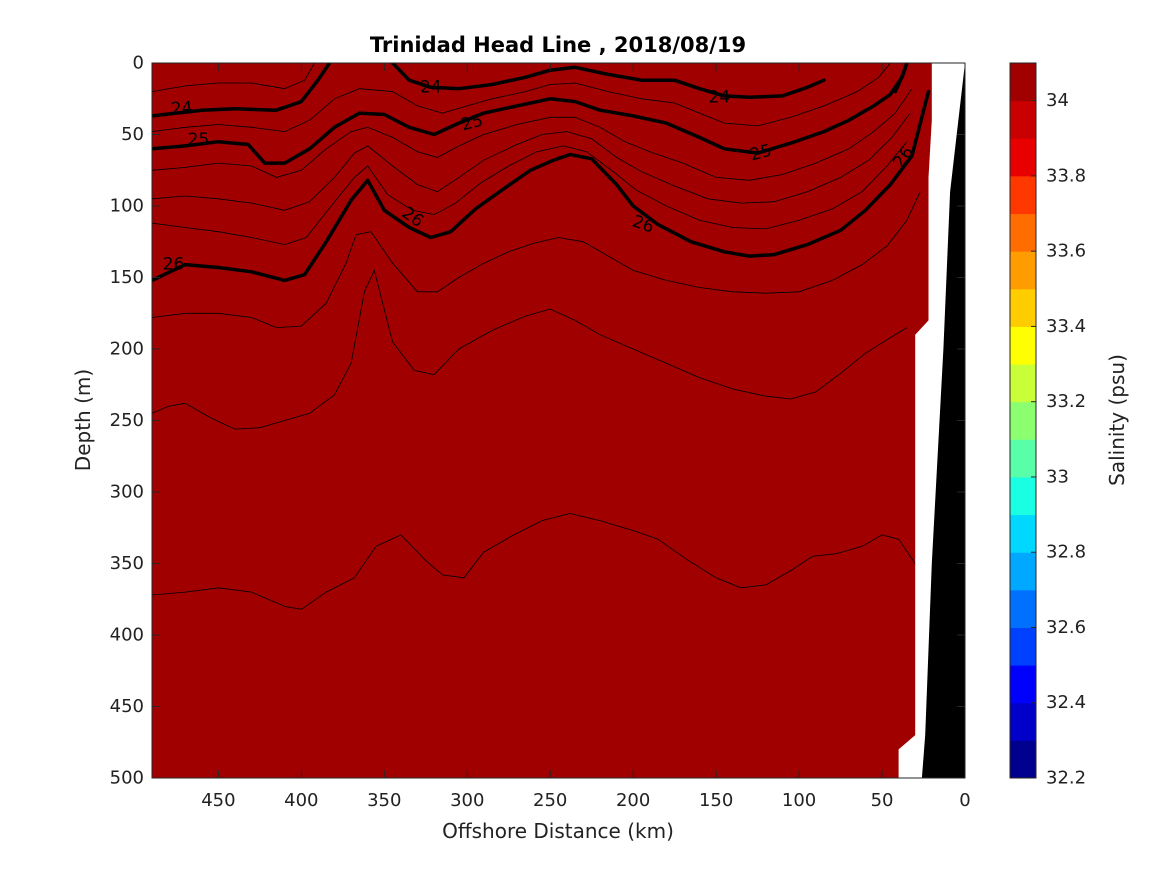 The width and height of the screenshot is (1167, 875). Describe the element at coordinates (1066, 702) in the screenshot. I see `colorbar-tick-label: 32.4` at that location.